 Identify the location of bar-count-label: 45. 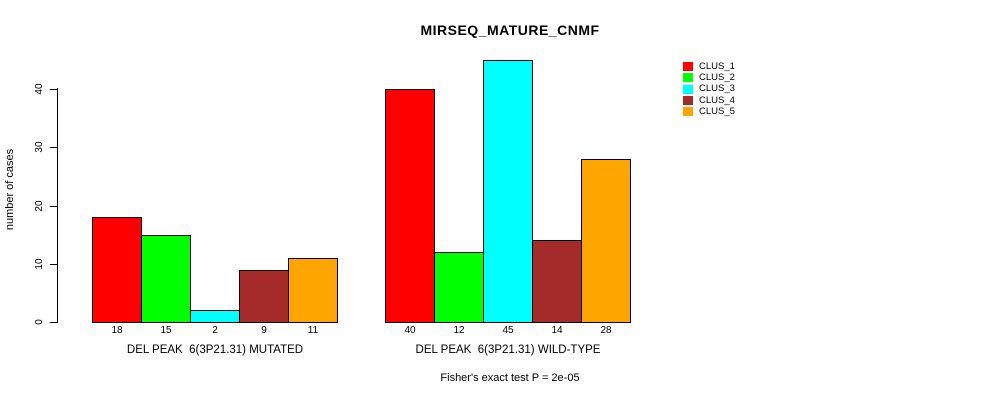
(508, 330).